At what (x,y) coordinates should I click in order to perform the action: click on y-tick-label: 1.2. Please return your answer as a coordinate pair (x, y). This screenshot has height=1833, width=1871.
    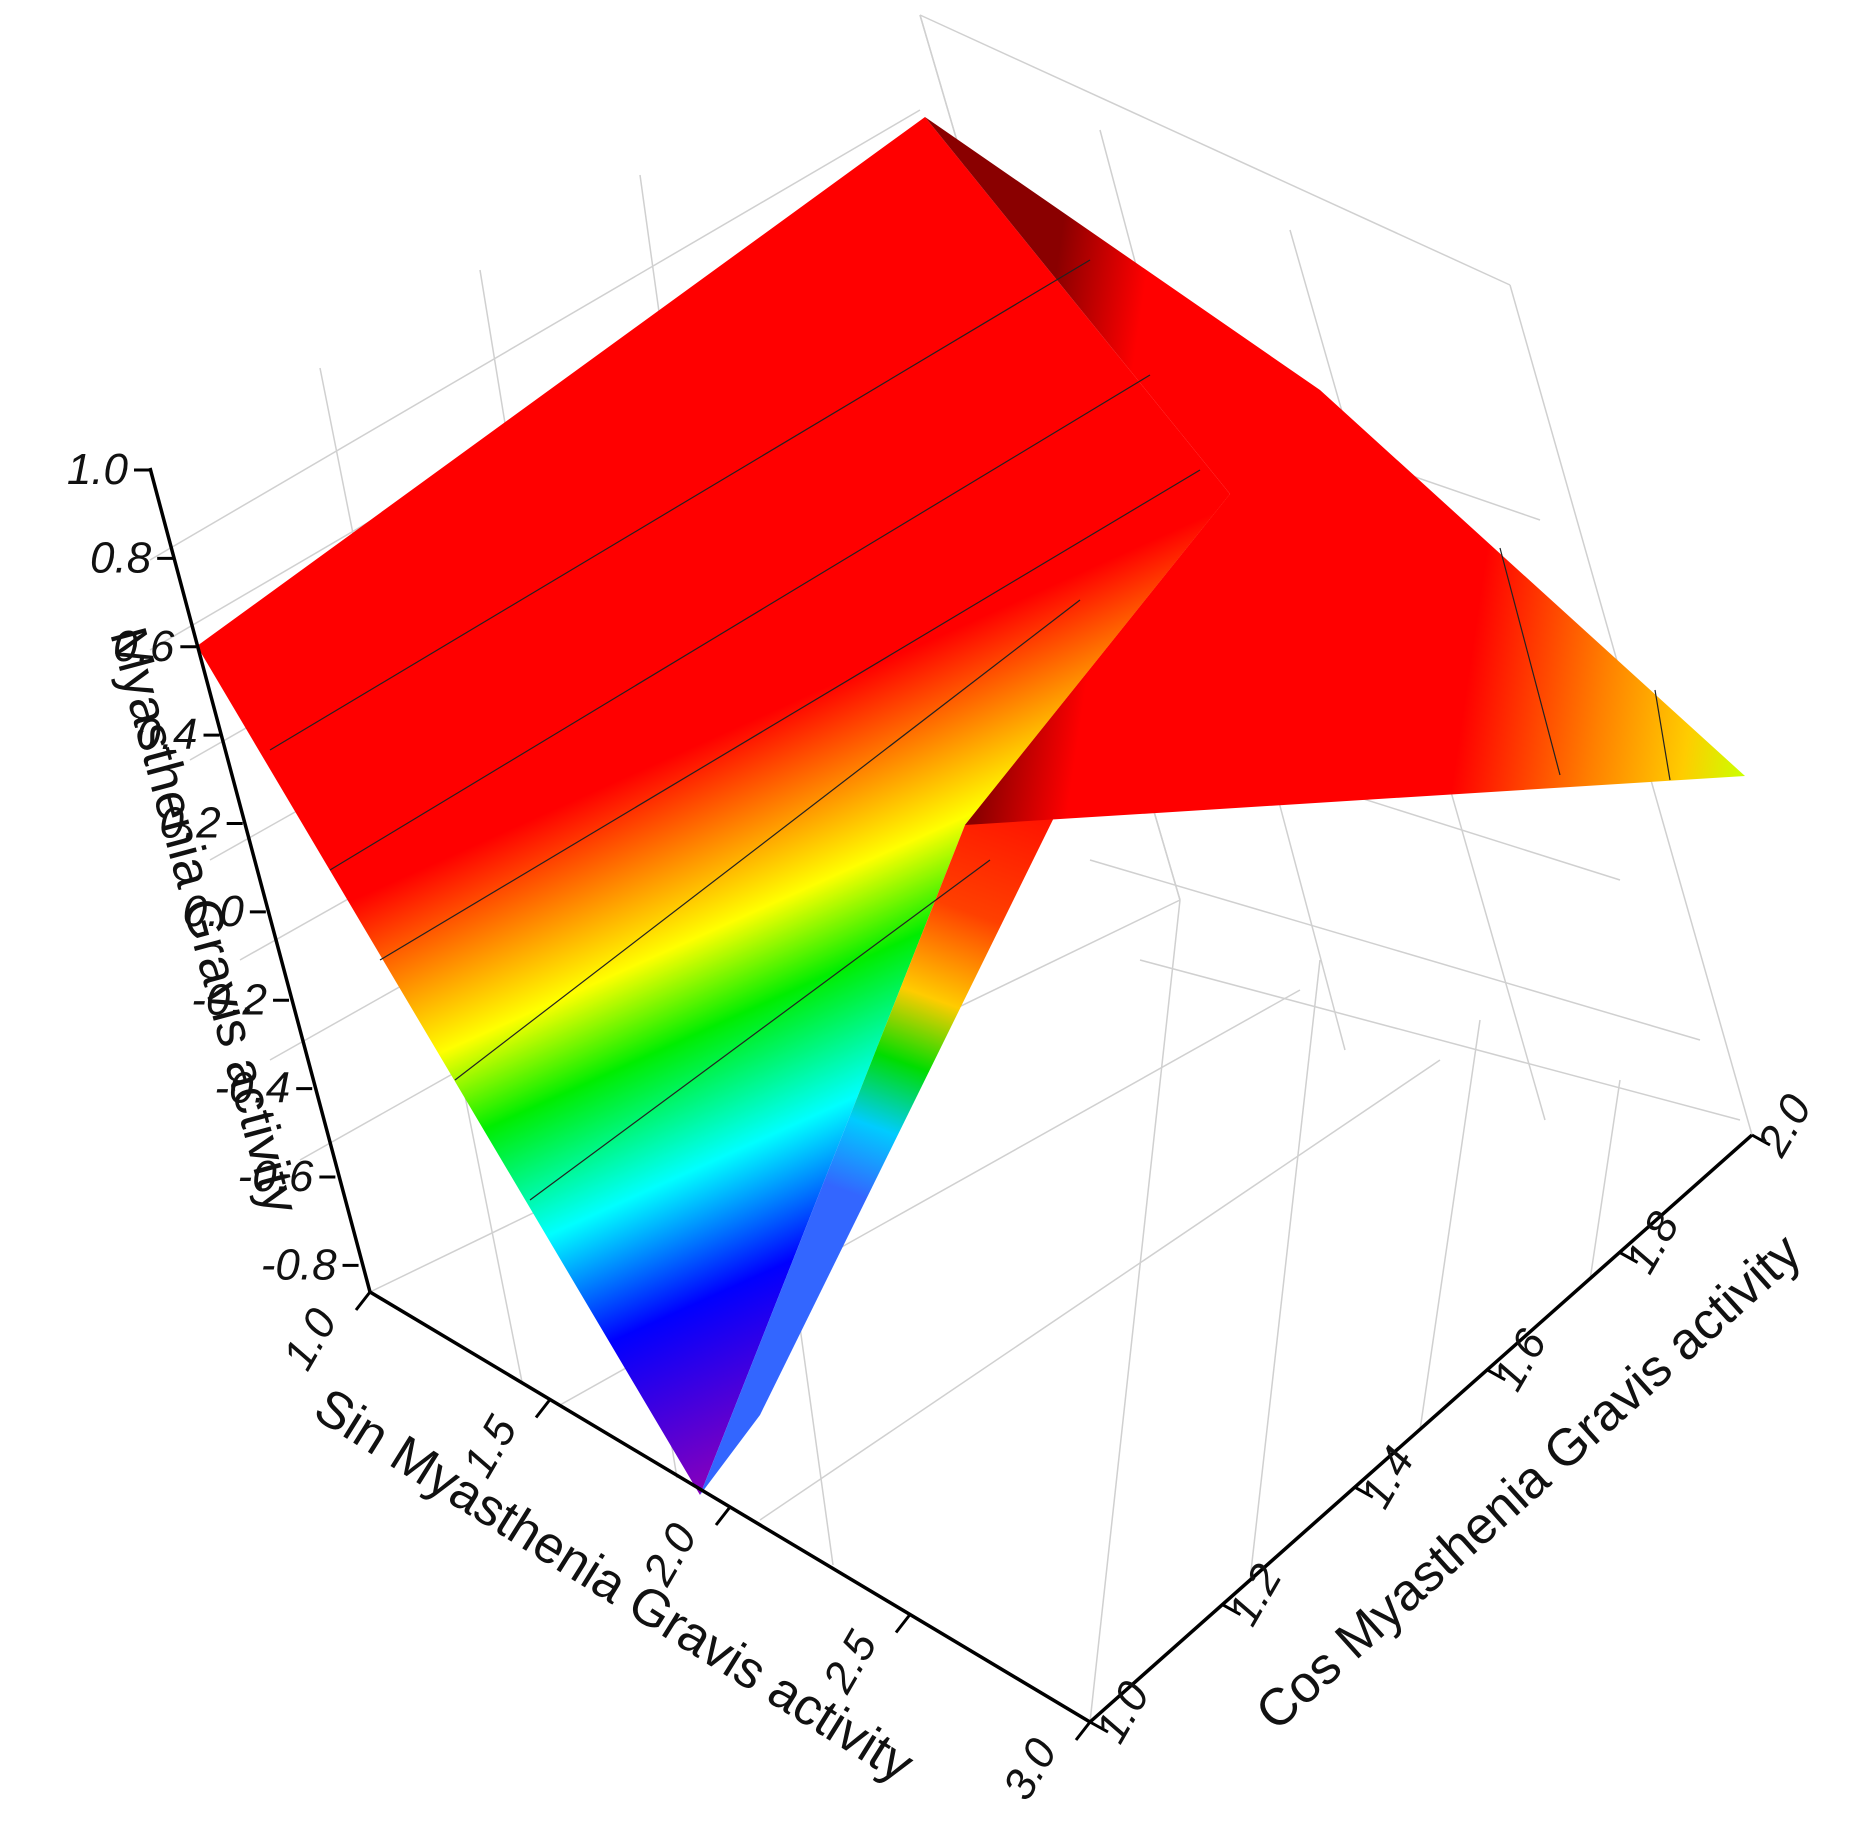
    Looking at the image, I should click on (1255, 1594).